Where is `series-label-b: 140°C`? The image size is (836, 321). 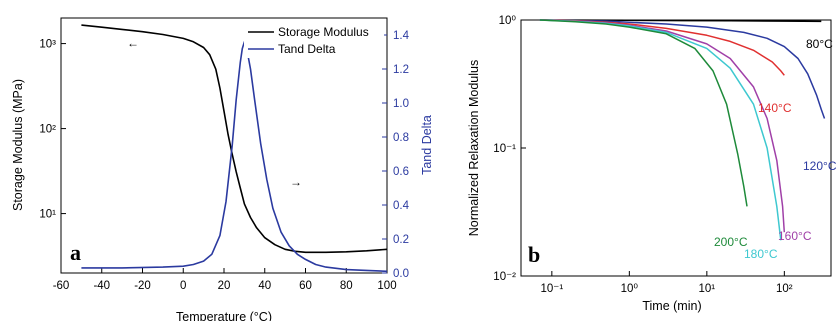 series-label-b: 140°C is located at coordinates (775, 108).